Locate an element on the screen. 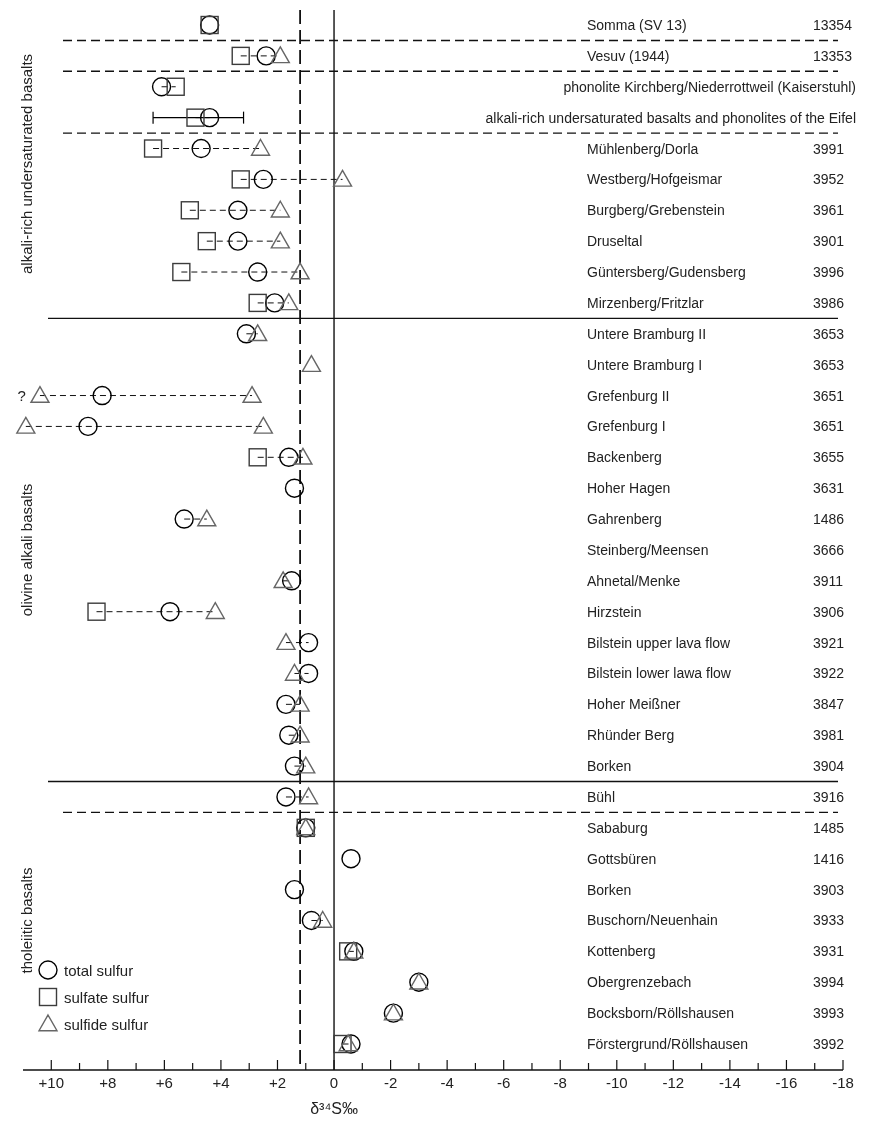  y-tick-label: Bilstein upper lava flow is located at coordinates (659, 642).